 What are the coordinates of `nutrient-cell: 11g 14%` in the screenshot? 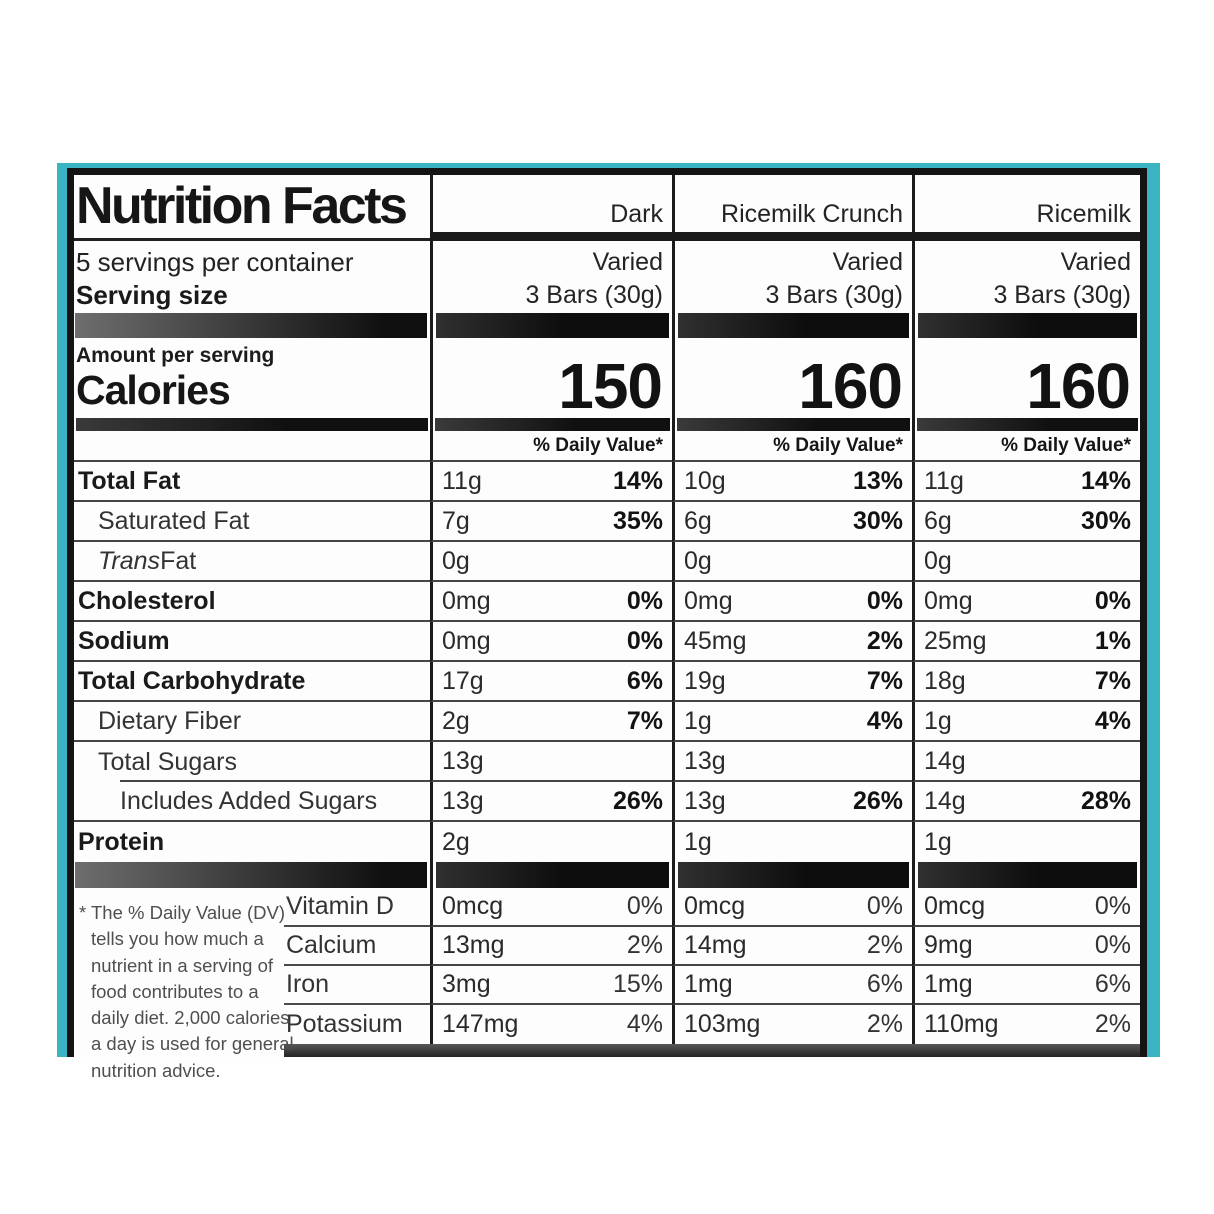 It's located at (1026, 482).